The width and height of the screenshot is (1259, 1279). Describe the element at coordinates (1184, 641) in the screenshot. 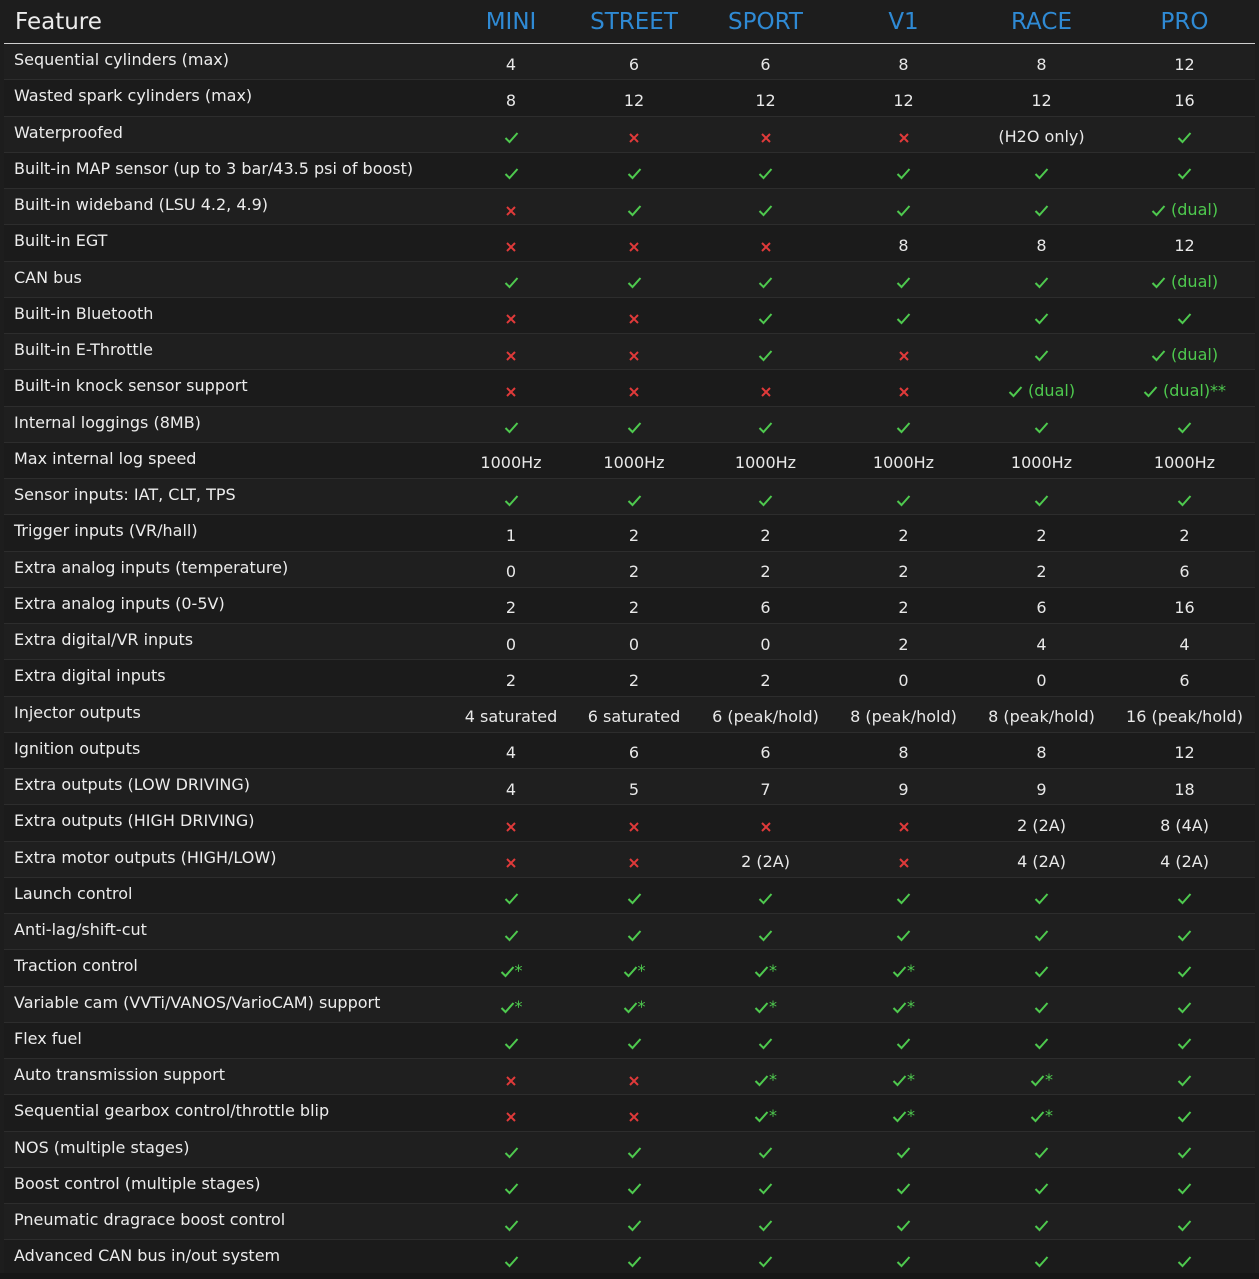

I see `cell-pro: 4` at that location.